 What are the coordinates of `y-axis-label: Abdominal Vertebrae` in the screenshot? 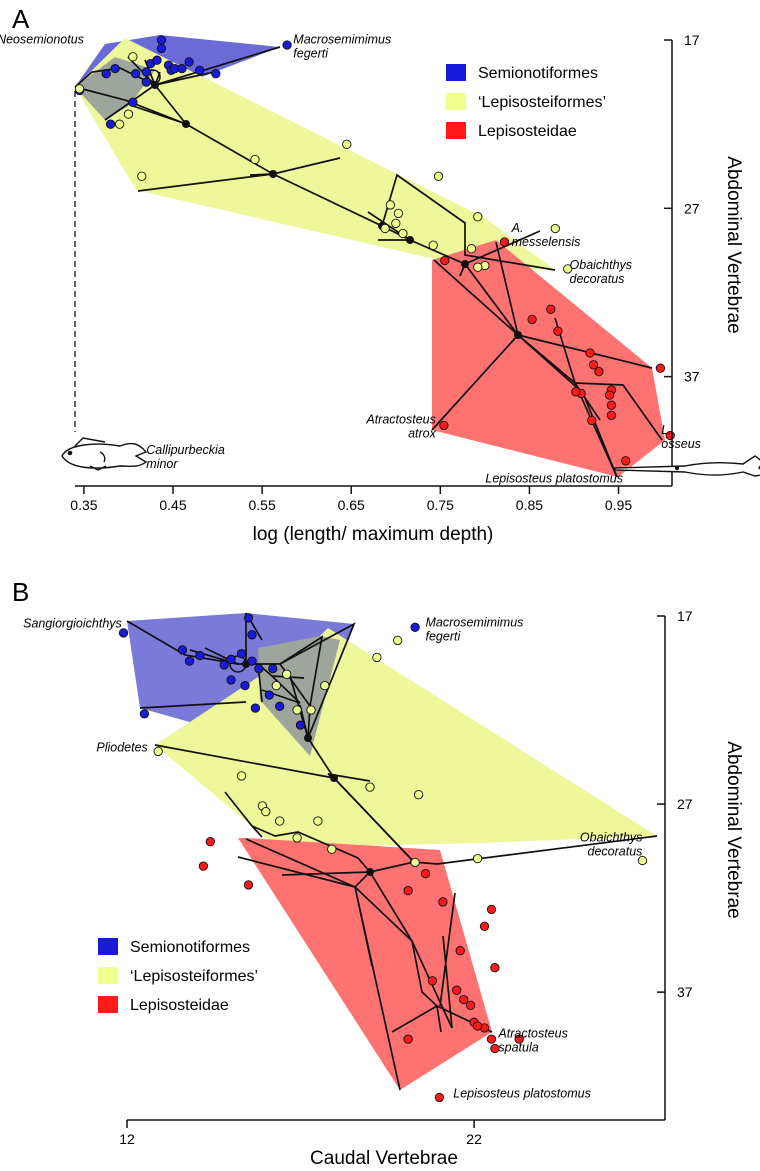 It's located at (733, 829).